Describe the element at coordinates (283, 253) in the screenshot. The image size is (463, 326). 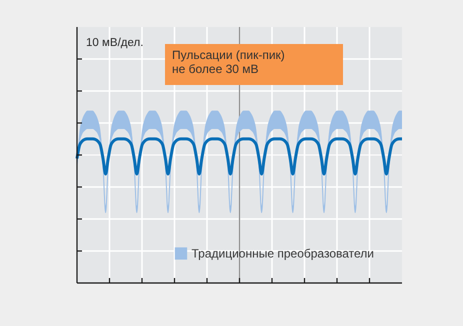
I see `legend-label: Традиционные преобразователи` at that location.